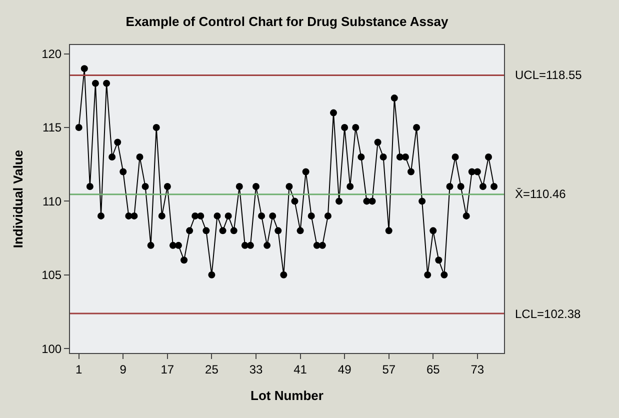 The image size is (619, 418). Describe the element at coordinates (256, 369) in the screenshot. I see `x-tick-label: 33` at that location.